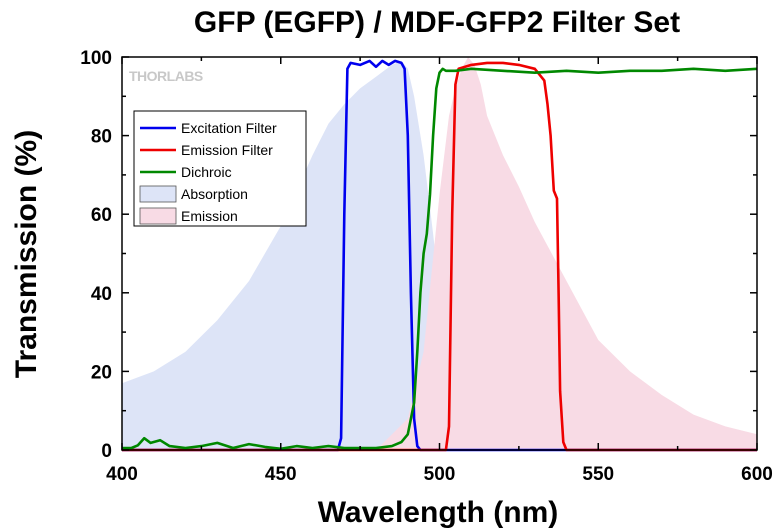 The image size is (780, 532). I want to click on x-axis-label: Wavelength (nm), so click(438, 512).